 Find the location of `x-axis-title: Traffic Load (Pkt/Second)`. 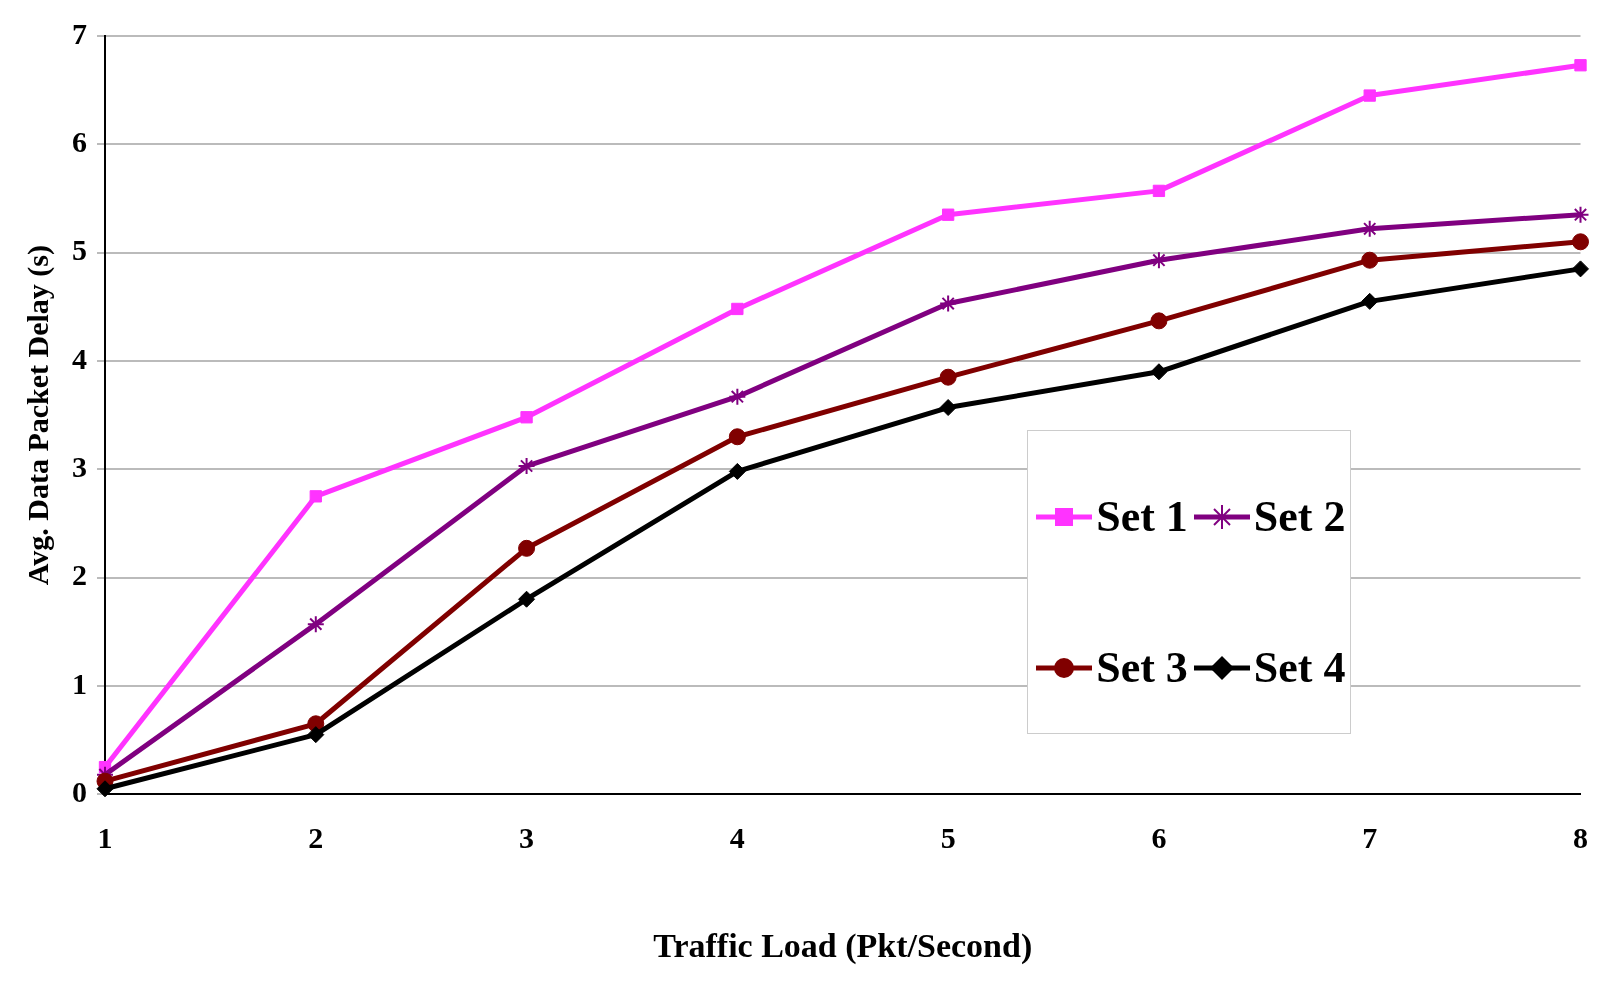

x-axis-title: Traffic Load (Pkt/Second) is located at coordinates (843, 946).